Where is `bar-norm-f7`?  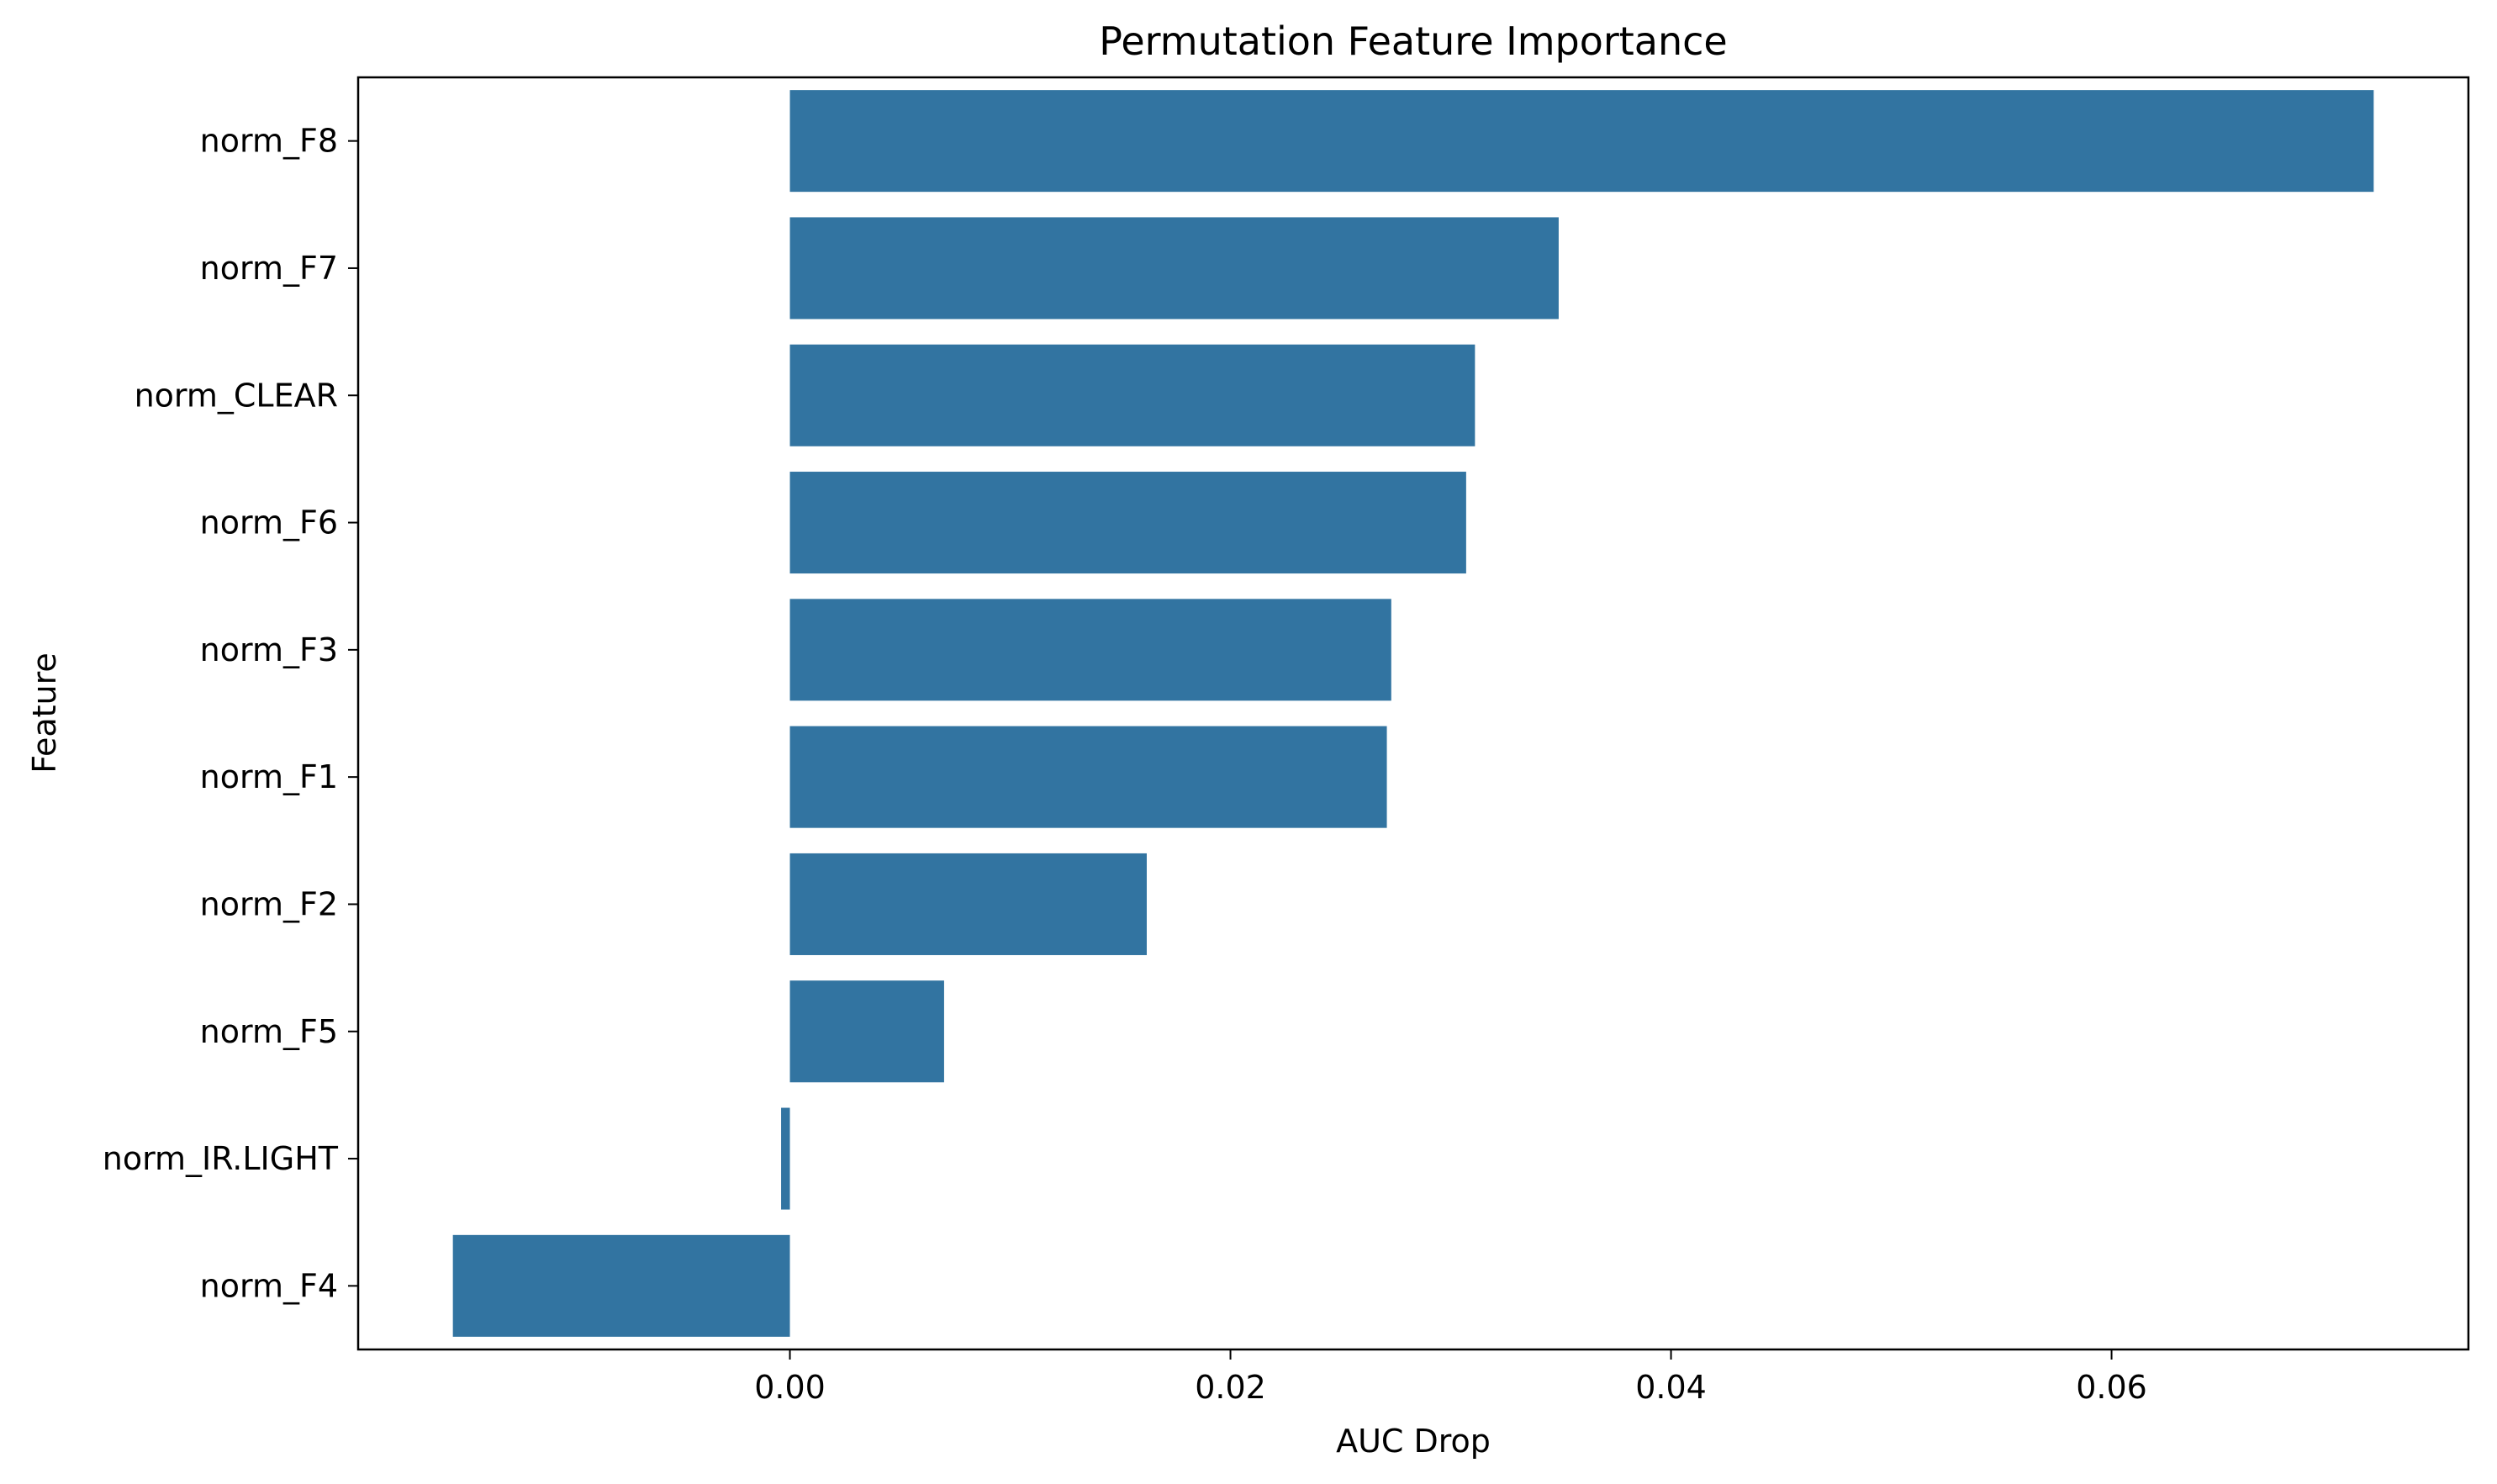
bar-norm-f7 is located at coordinates (1174, 268).